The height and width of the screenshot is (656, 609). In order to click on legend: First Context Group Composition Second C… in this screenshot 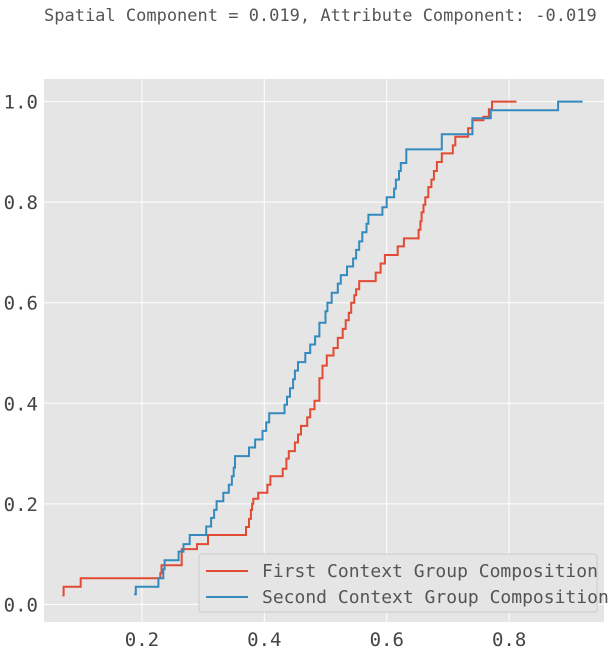, I will do `click(403, 583)`.